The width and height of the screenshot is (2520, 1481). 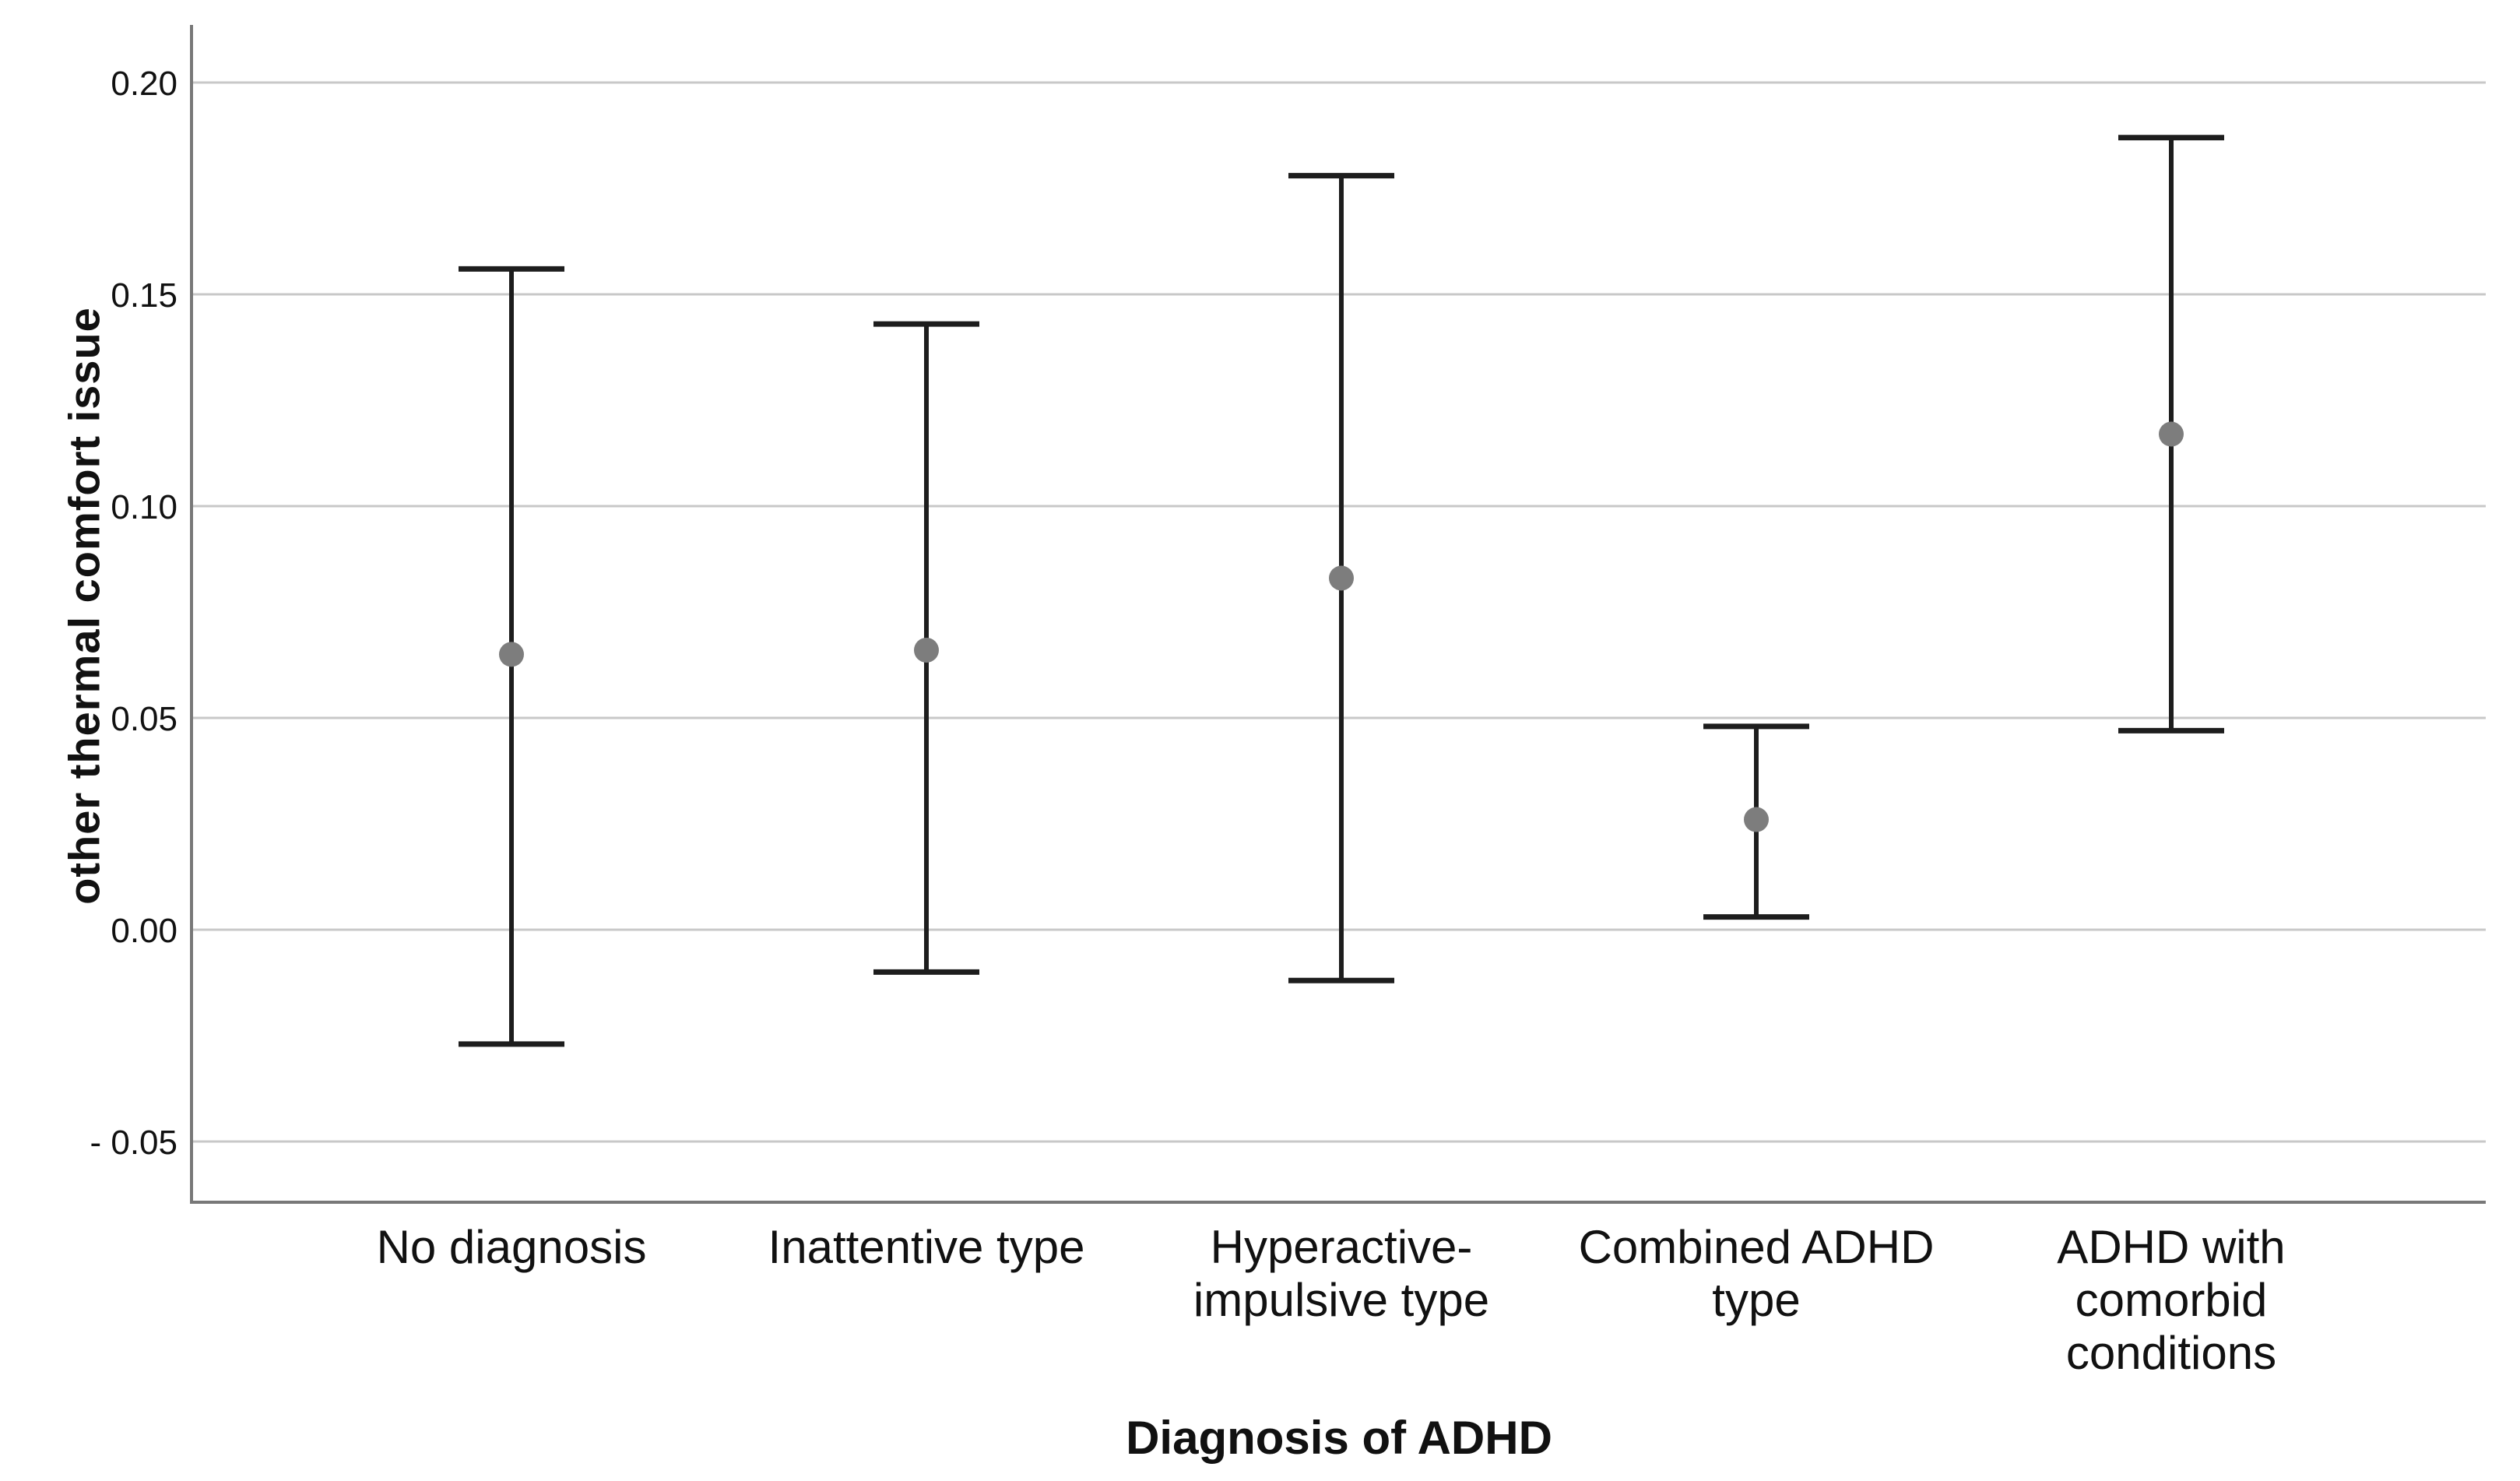 What do you see at coordinates (144, 719) in the screenshot?
I see `y-tick-label: 0.05` at bounding box center [144, 719].